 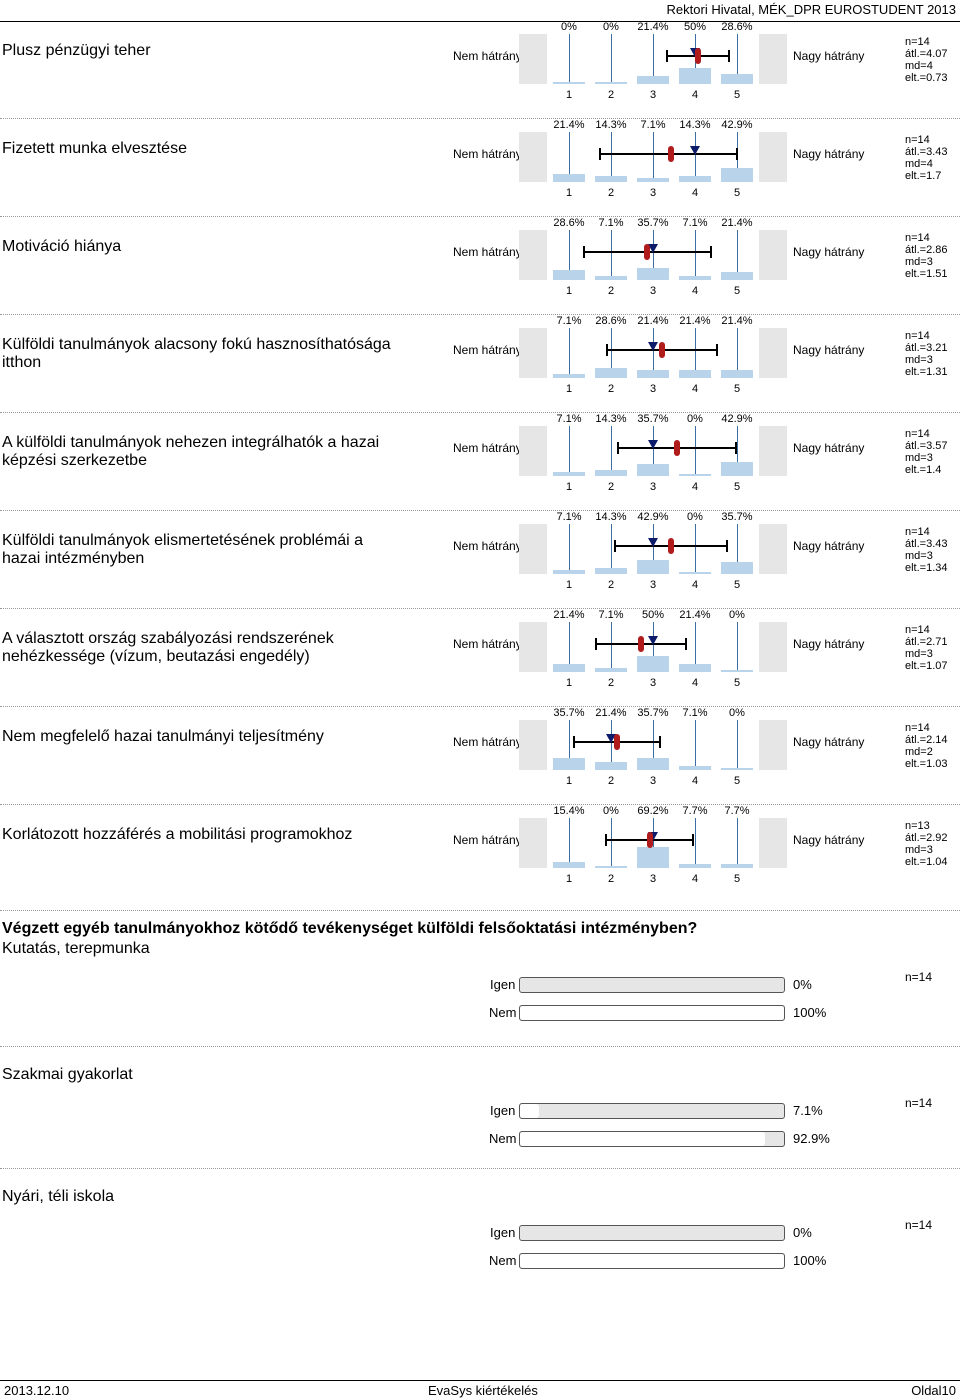 I want to click on stat-line: átl.=2.71, so click(x=926, y=642).